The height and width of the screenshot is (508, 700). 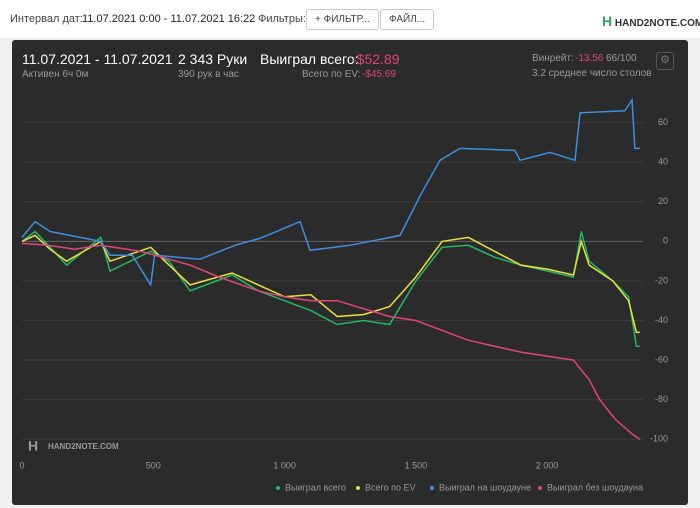 I want to click on hands-per-hour: 390 рук в час, so click(x=208, y=74).